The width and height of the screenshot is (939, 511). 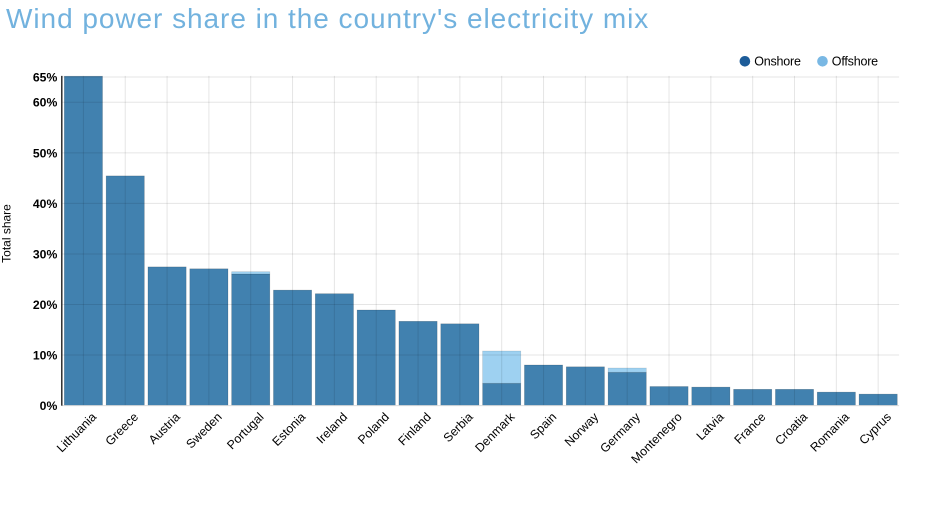 What do you see at coordinates (49, 406) in the screenshot?
I see `svg-text: 0%` at bounding box center [49, 406].